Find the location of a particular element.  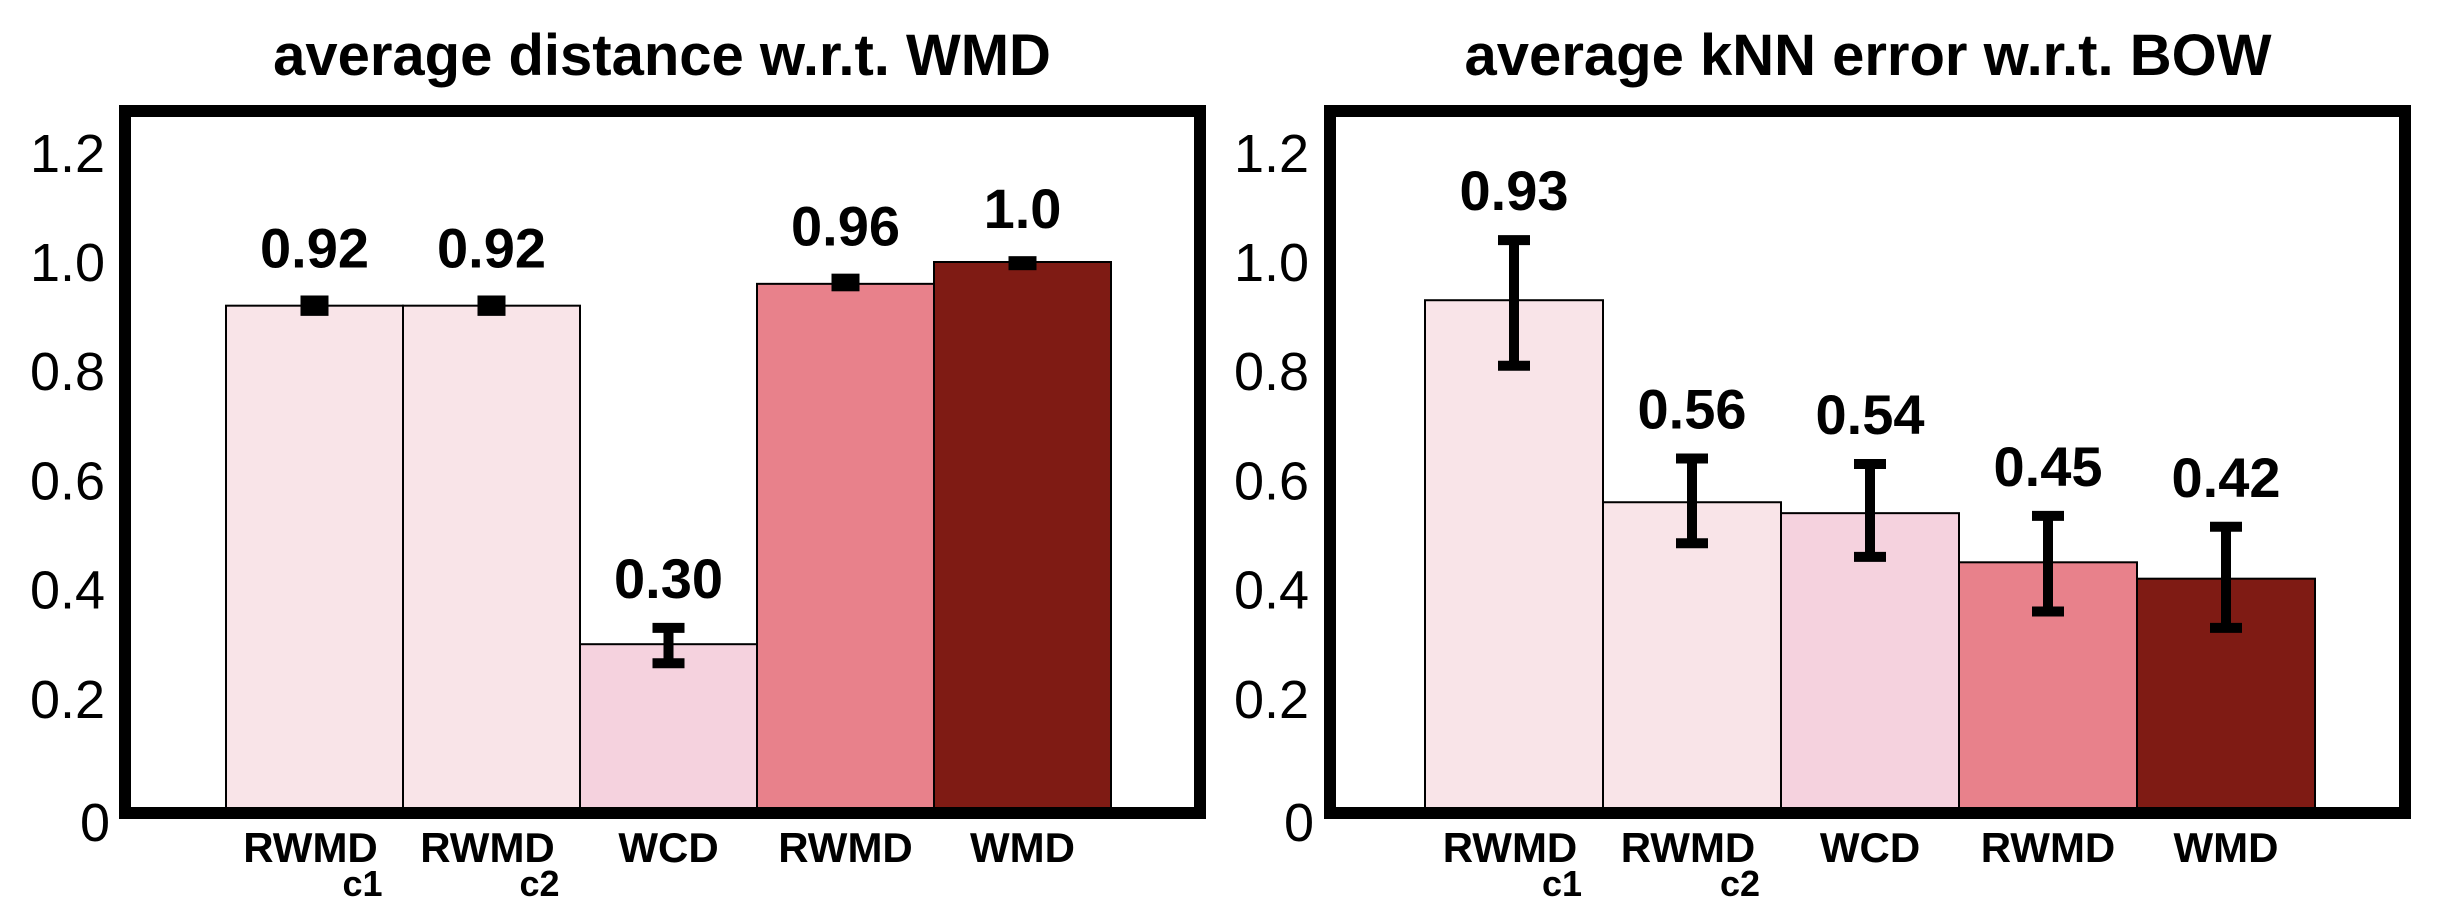

data-label: 1.0 is located at coordinates (1023, 208).